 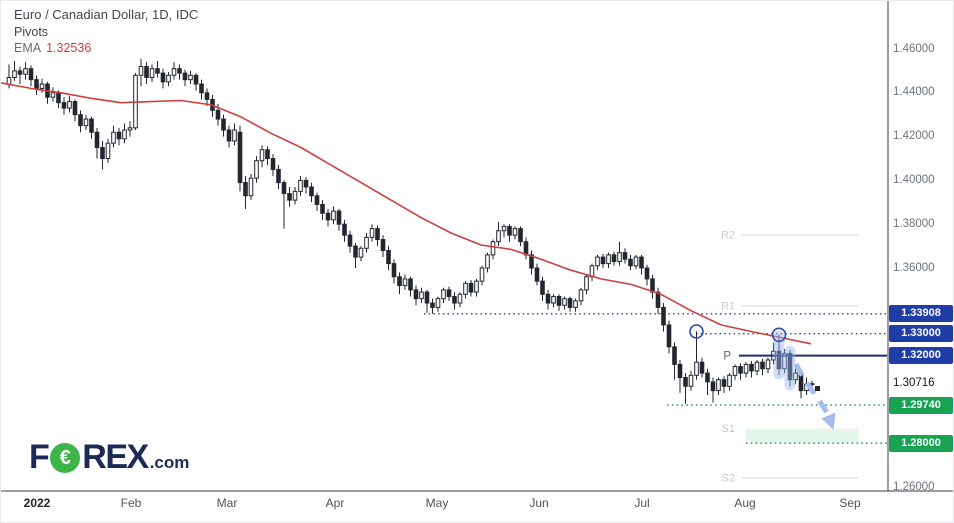 I want to click on ema-label: EMA, so click(x=28, y=48).